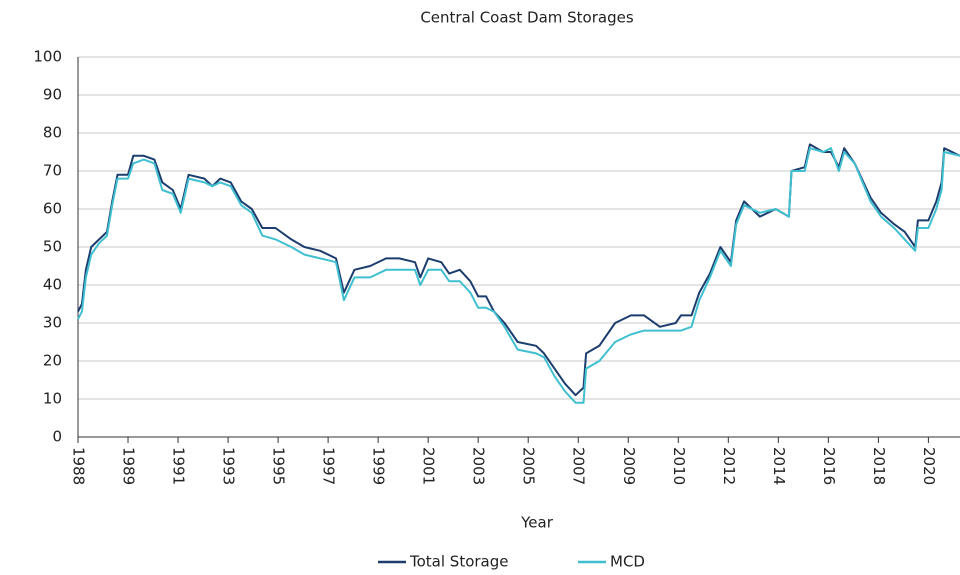 The width and height of the screenshot is (960, 575). What do you see at coordinates (57, 437) in the screenshot?
I see `y-tick-label: 0` at bounding box center [57, 437].